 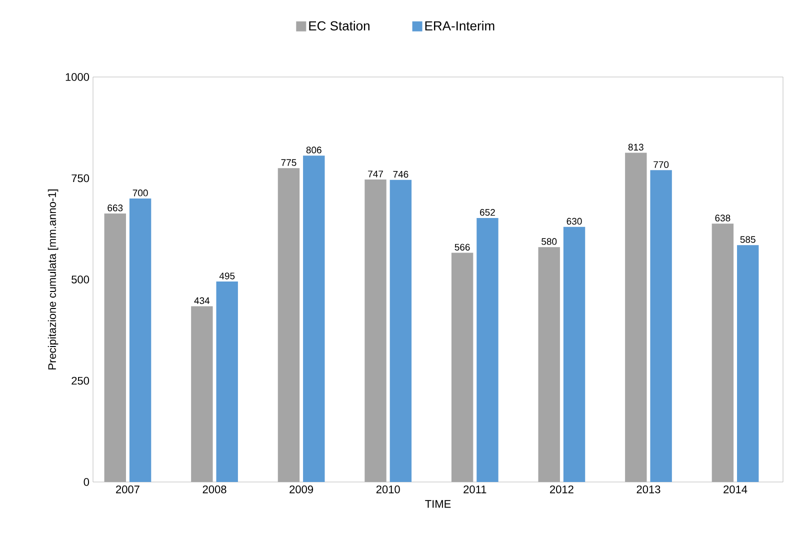 I want to click on data-label: 638, so click(x=722, y=218).